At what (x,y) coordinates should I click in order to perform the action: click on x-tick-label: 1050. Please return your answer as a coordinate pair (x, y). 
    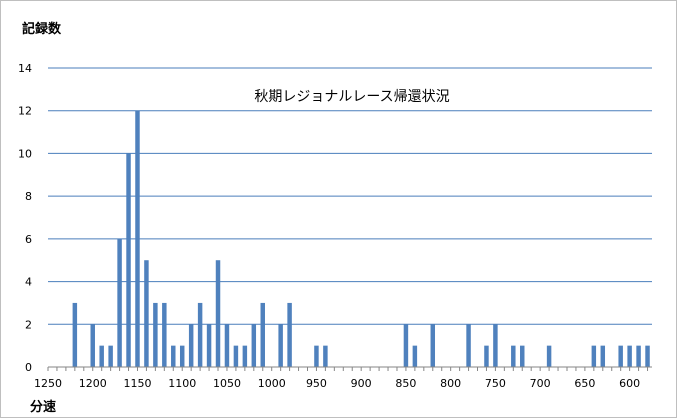
    Looking at the image, I should click on (227, 383).